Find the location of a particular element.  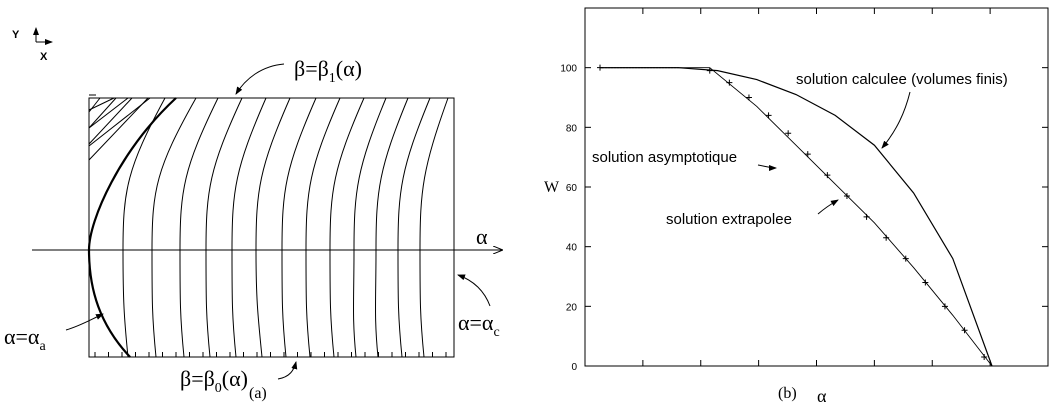

annotation-asymptotique: solution asymptotique is located at coordinates (664, 157).